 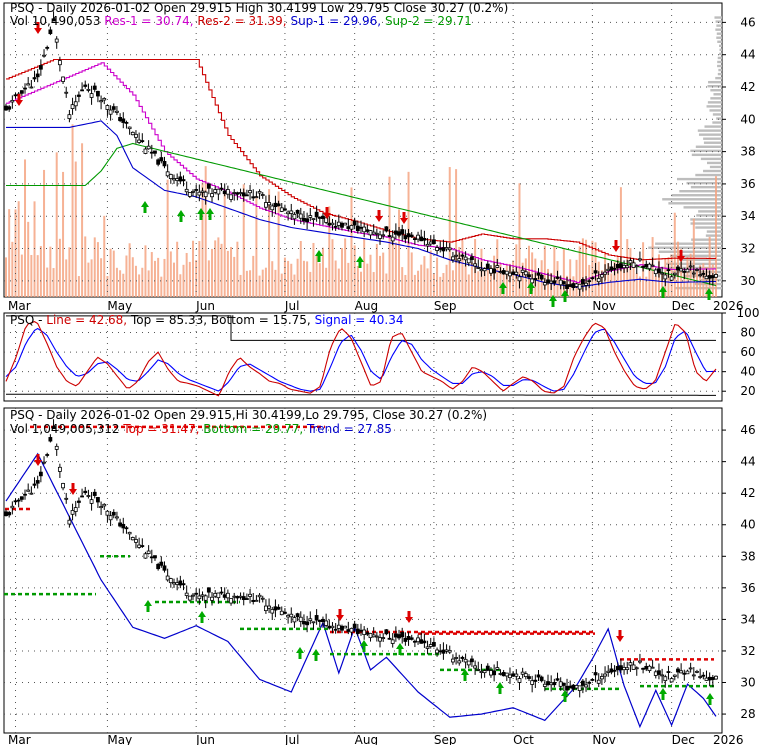 I want to click on bottom-header-field: Vol 1,049,005,312, so click(x=66, y=429).